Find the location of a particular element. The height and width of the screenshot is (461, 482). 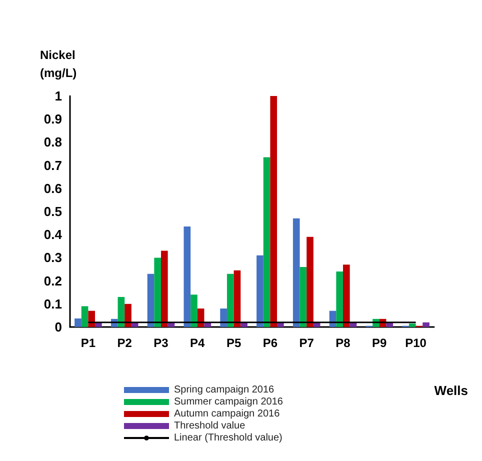

legend-label: Linear (Threshold value) is located at coordinates (228, 438).